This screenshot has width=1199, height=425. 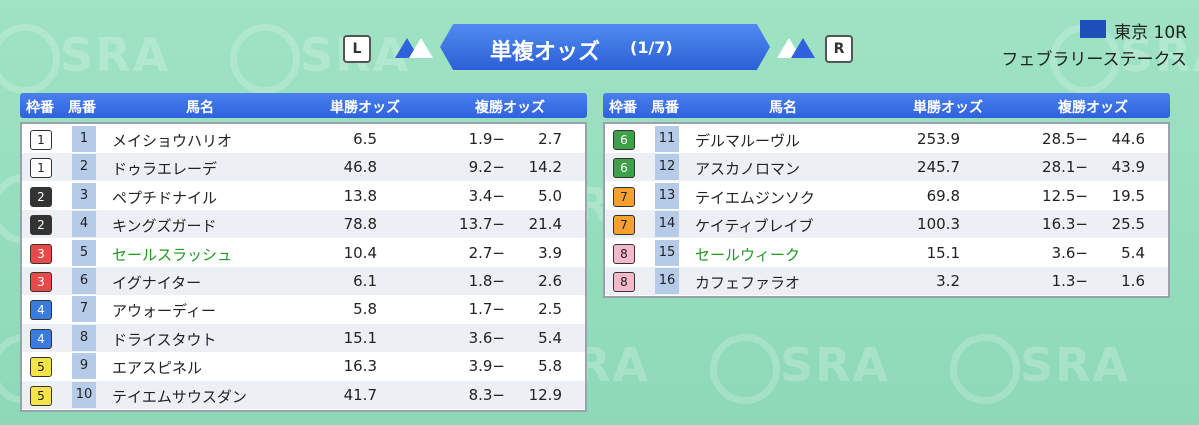 I want to click on place-odds-high: 19.5, so click(x=1128, y=195).